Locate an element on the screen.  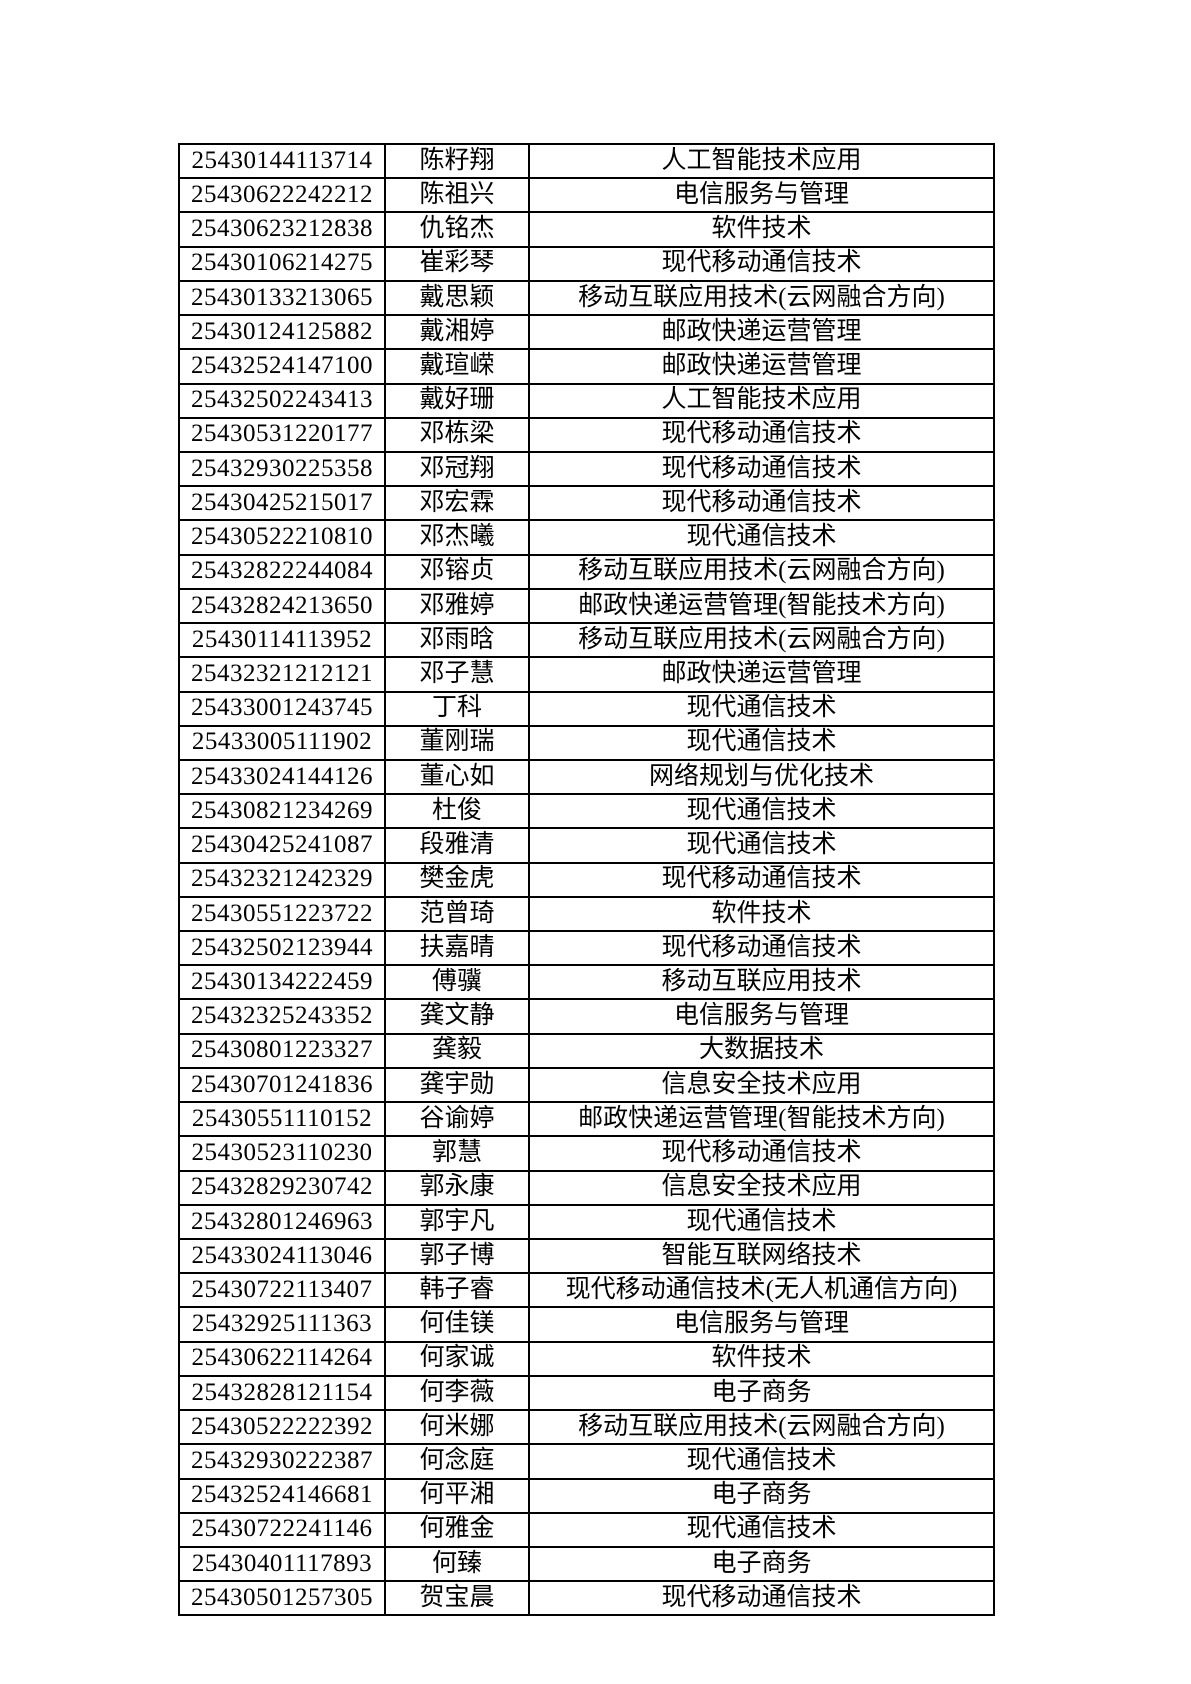
major-cell: 电子商务 is located at coordinates (761, 1564).